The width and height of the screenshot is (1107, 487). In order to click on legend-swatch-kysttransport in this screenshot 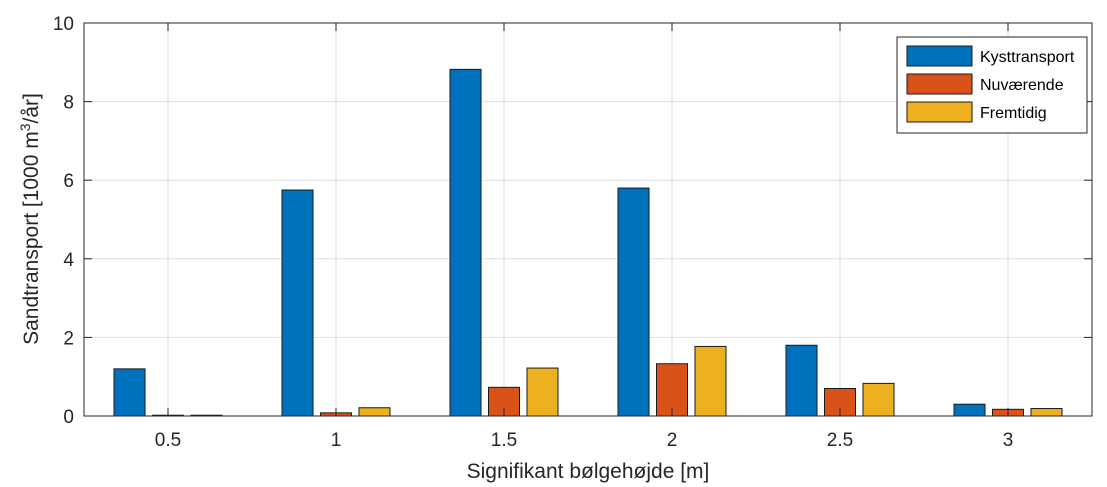, I will do `click(939, 56)`.